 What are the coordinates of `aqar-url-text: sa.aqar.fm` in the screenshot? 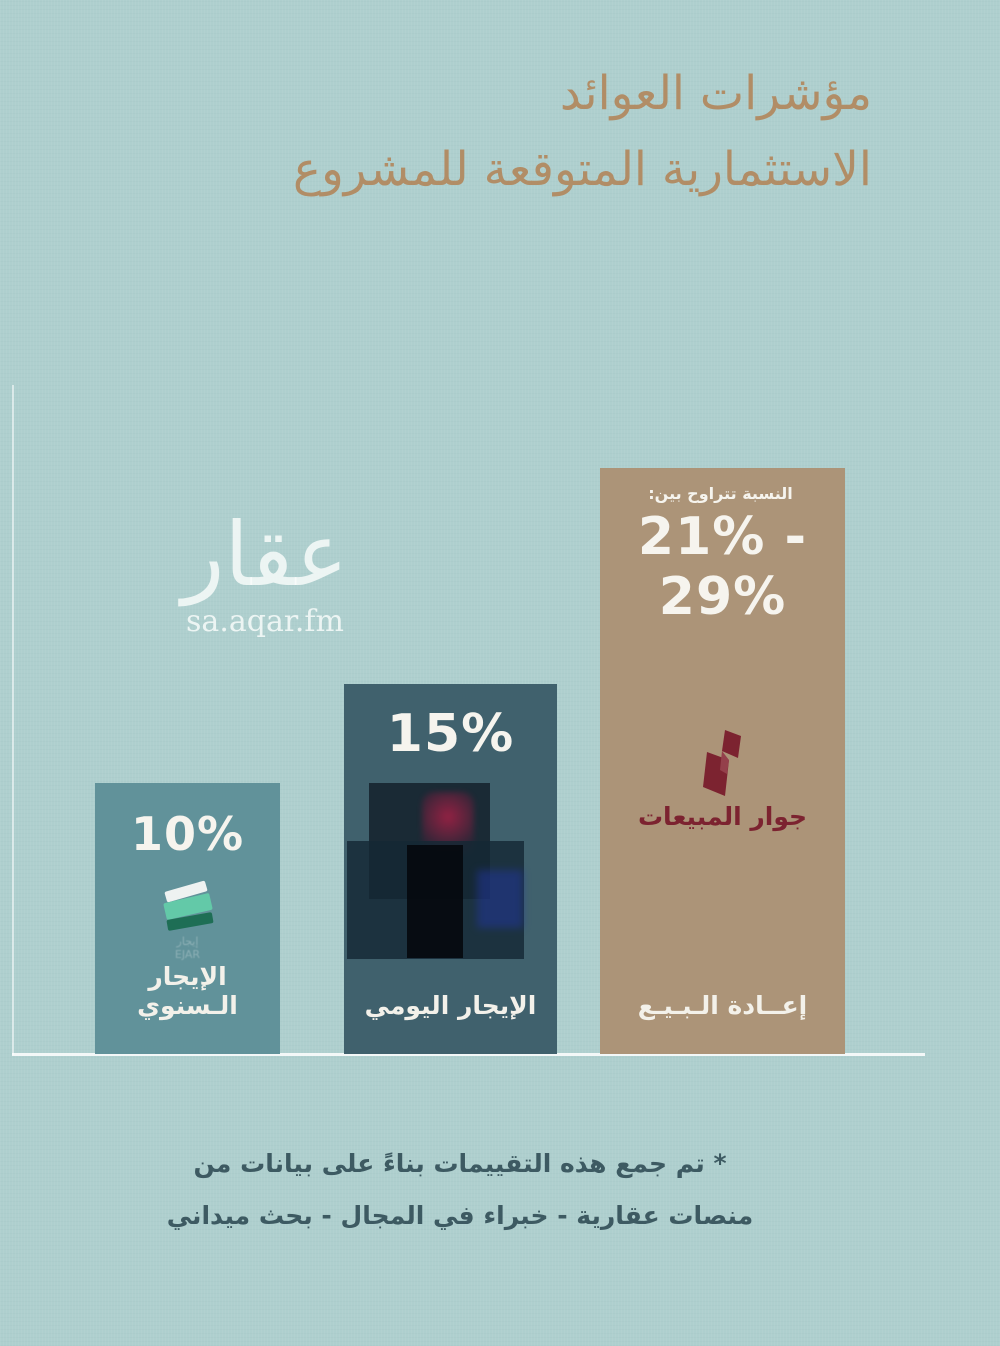 It's located at (265, 621).